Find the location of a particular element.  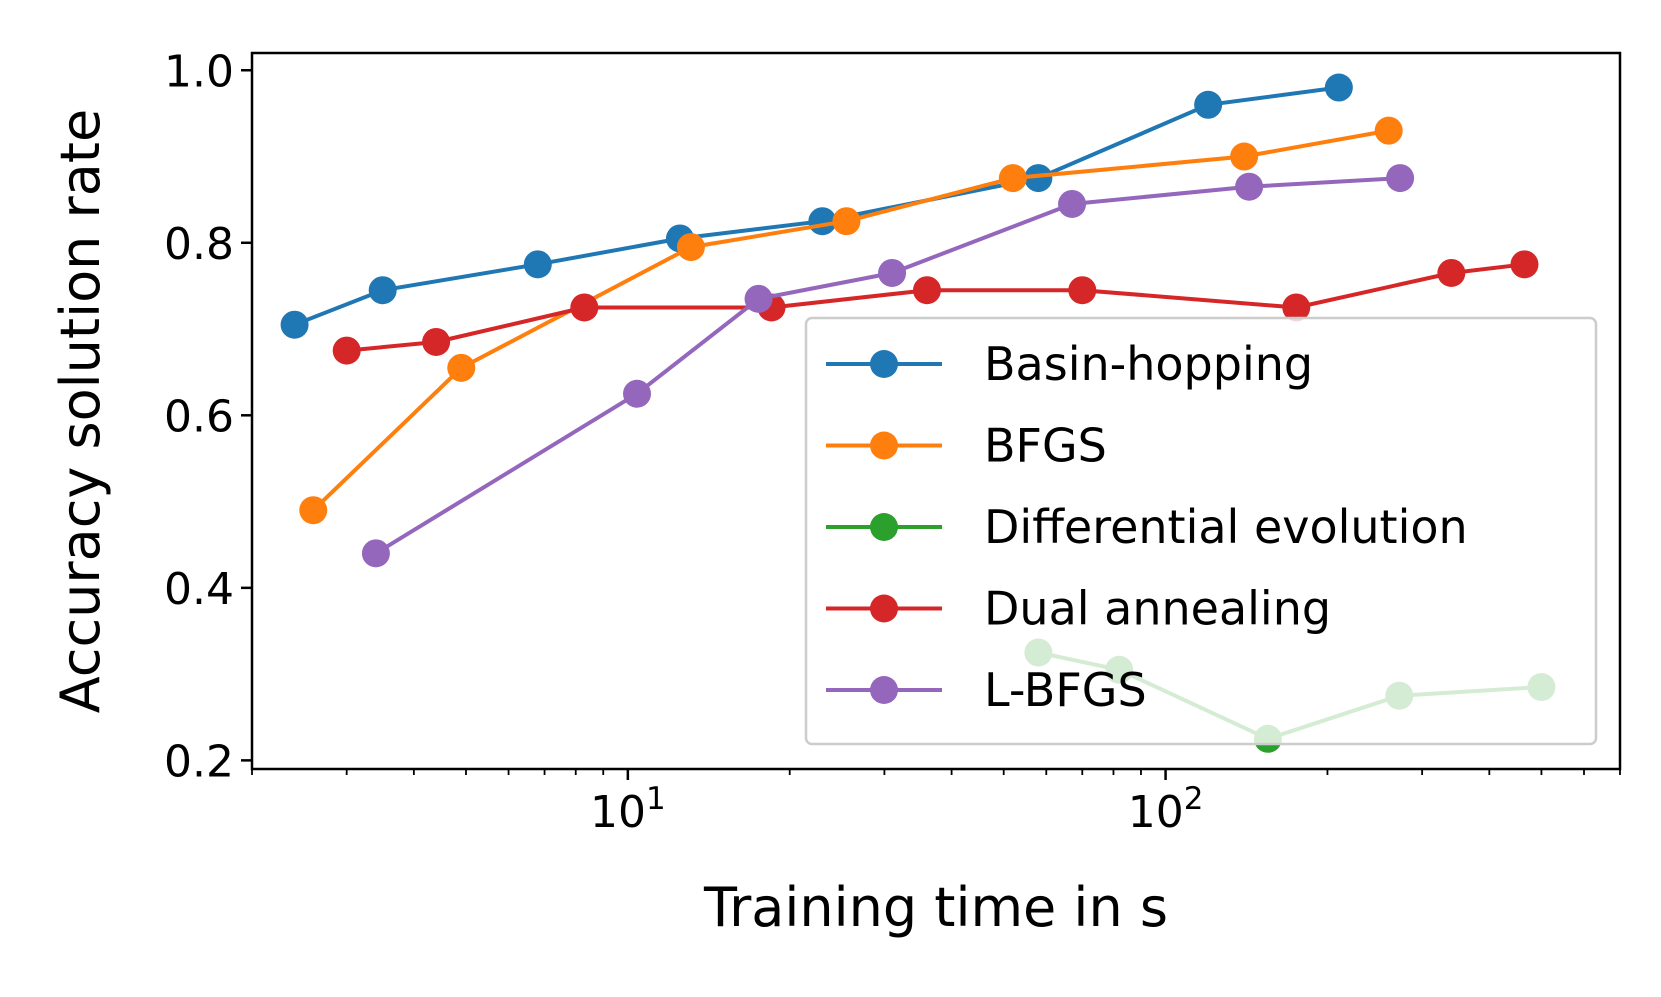

y-tick-label: 0.6 is located at coordinates (199, 416).